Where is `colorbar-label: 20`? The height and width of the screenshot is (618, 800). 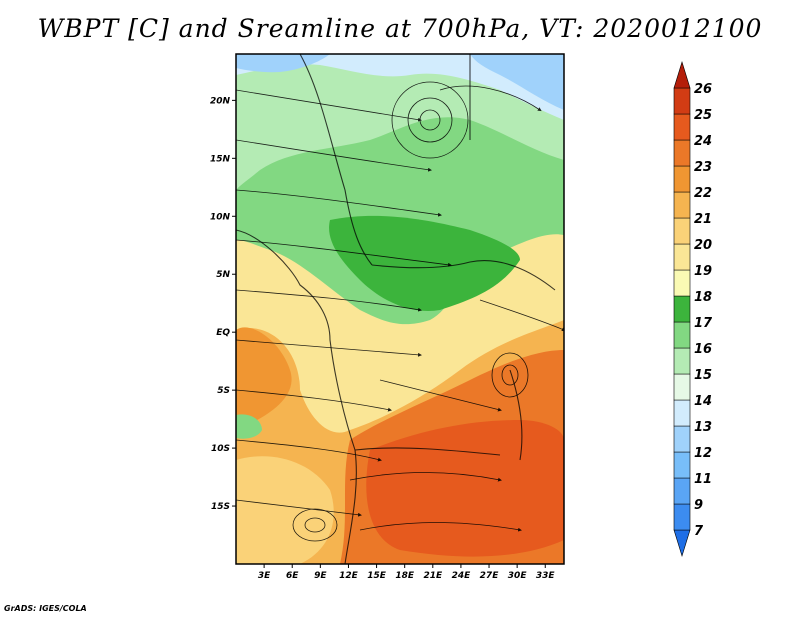 colorbar-label: 20 is located at coordinates (703, 245).